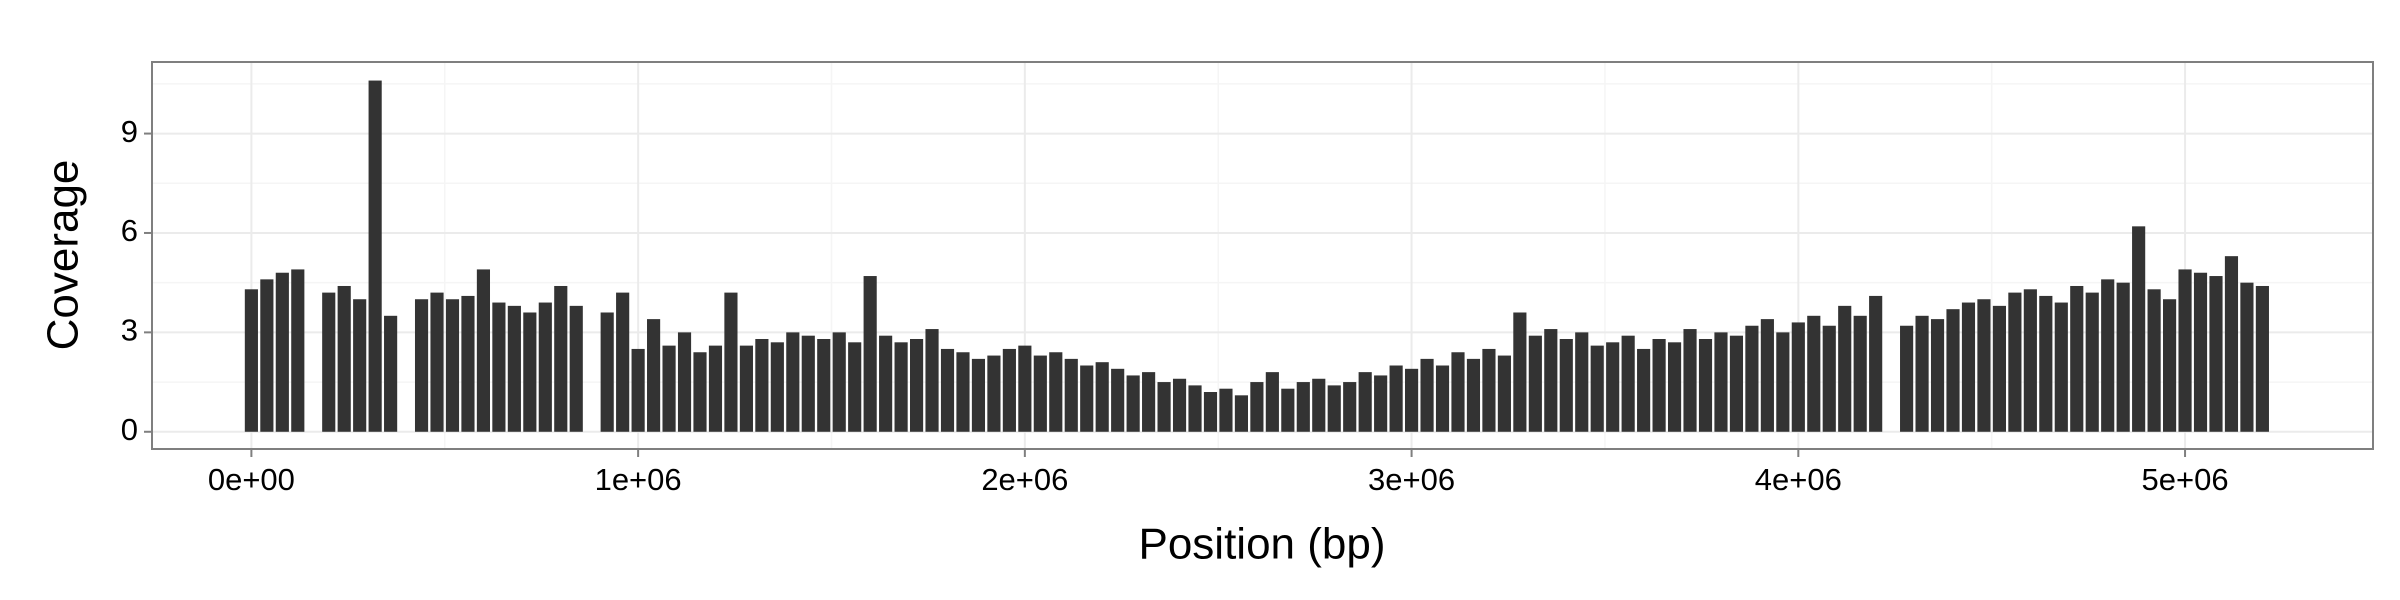  I want to click on y-tick-label: 9, so click(129, 131).